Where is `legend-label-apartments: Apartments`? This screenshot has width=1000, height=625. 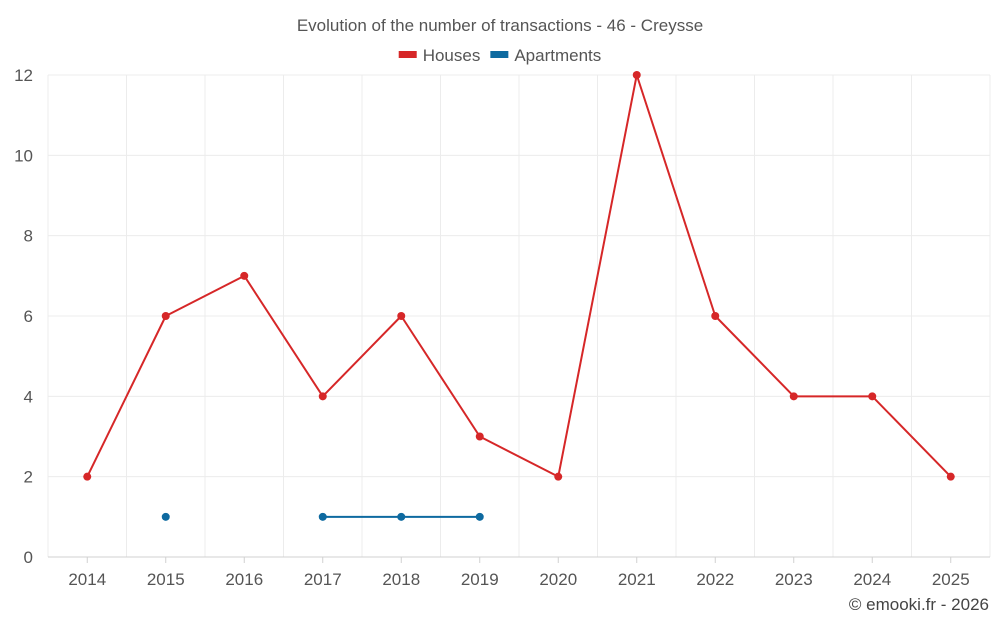
legend-label-apartments: Apartments is located at coordinates (557, 55).